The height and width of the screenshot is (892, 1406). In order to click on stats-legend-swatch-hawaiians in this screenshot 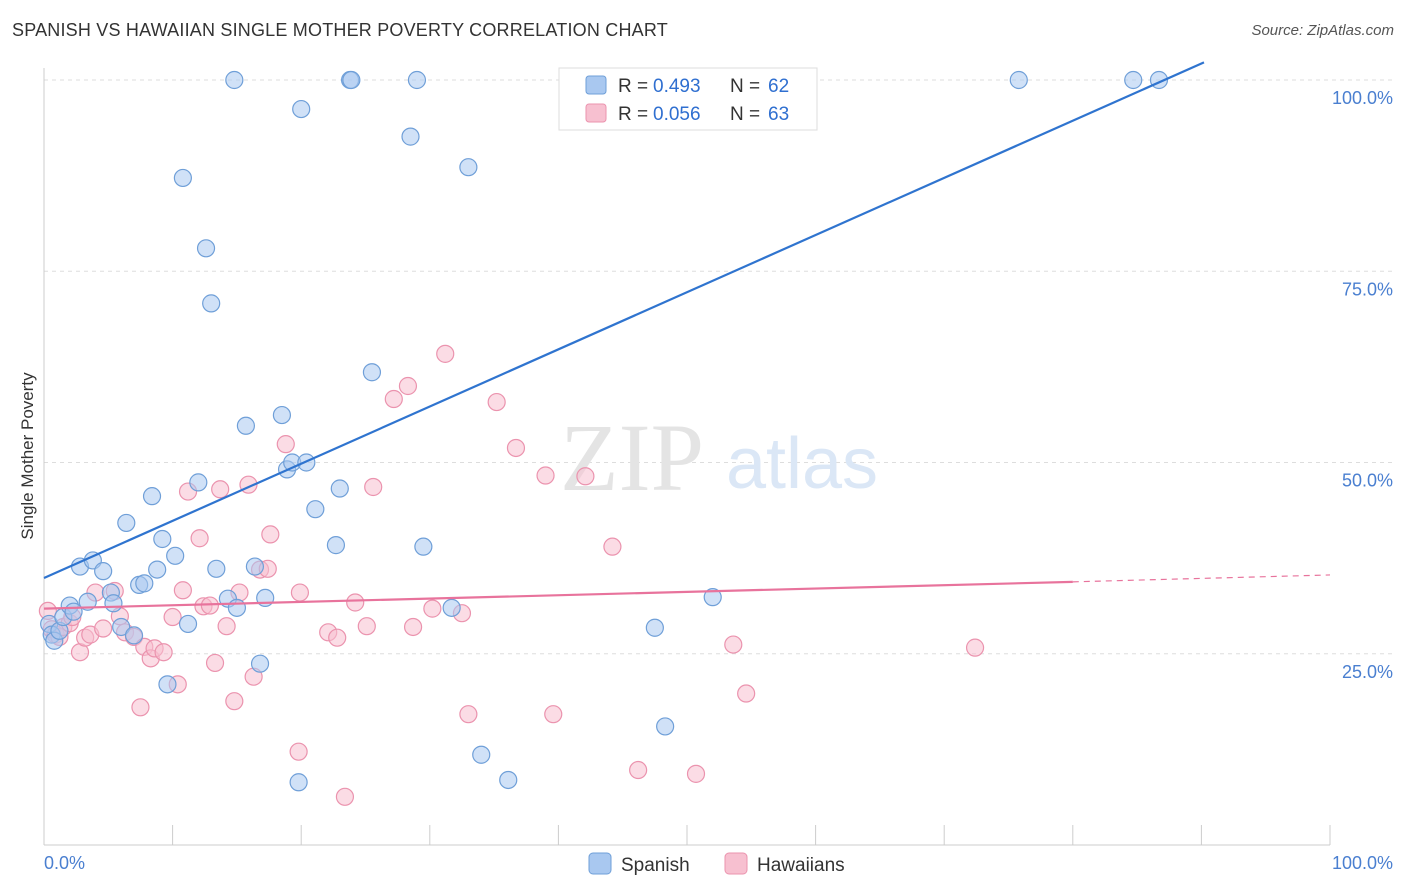, I will do `click(596, 113)`.